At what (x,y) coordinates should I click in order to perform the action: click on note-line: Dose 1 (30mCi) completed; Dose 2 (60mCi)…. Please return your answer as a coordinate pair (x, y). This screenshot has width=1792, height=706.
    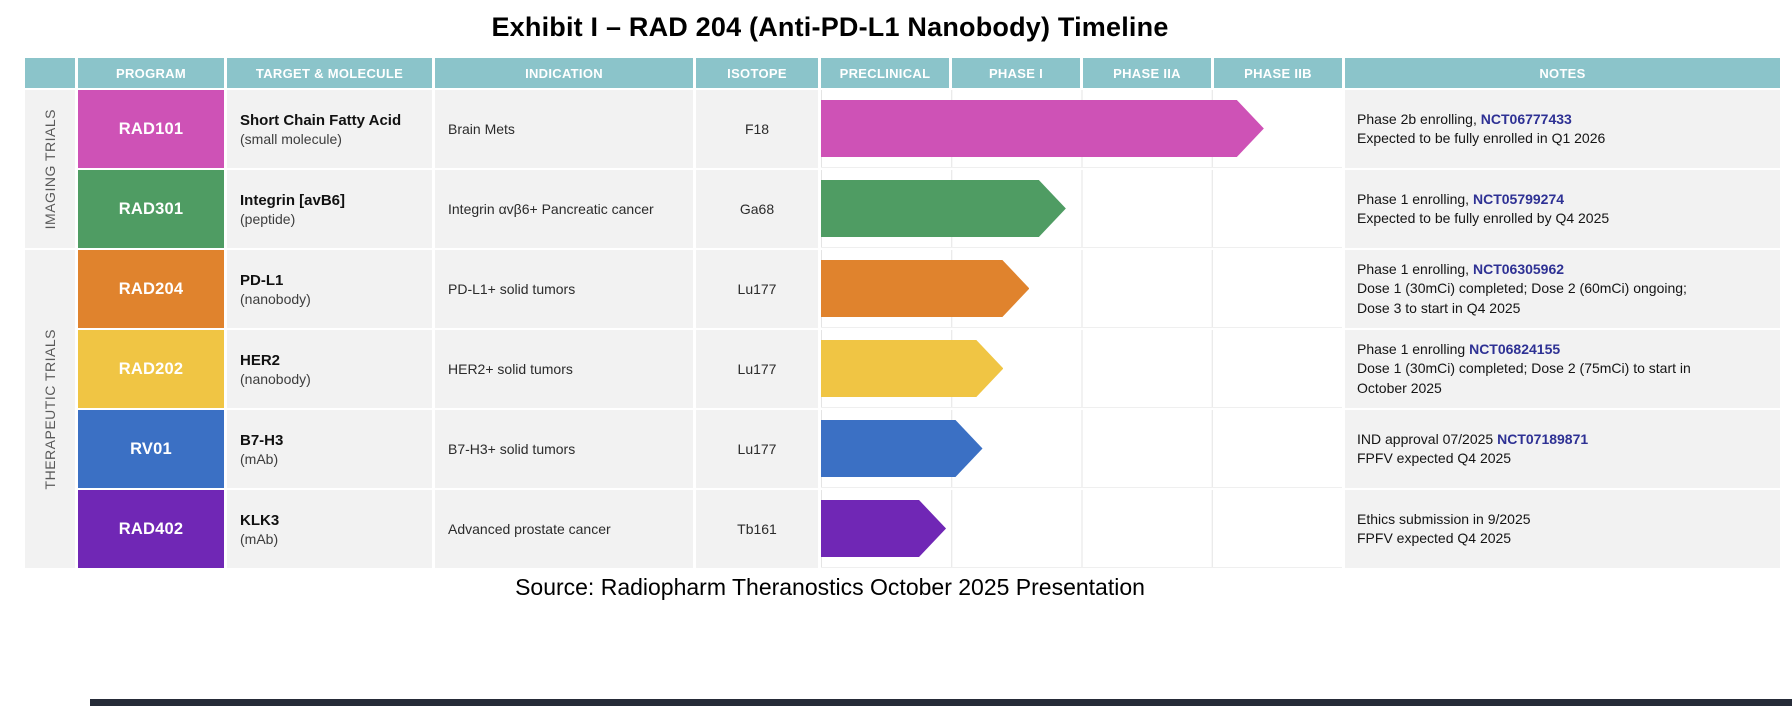
    Looking at the image, I should click on (1562, 288).